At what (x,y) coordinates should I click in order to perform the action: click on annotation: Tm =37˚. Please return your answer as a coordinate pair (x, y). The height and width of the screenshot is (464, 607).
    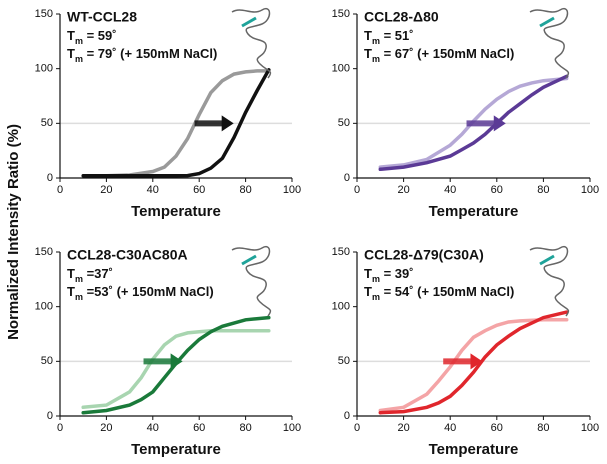
    Looking at the image, I should click on (90, 275).